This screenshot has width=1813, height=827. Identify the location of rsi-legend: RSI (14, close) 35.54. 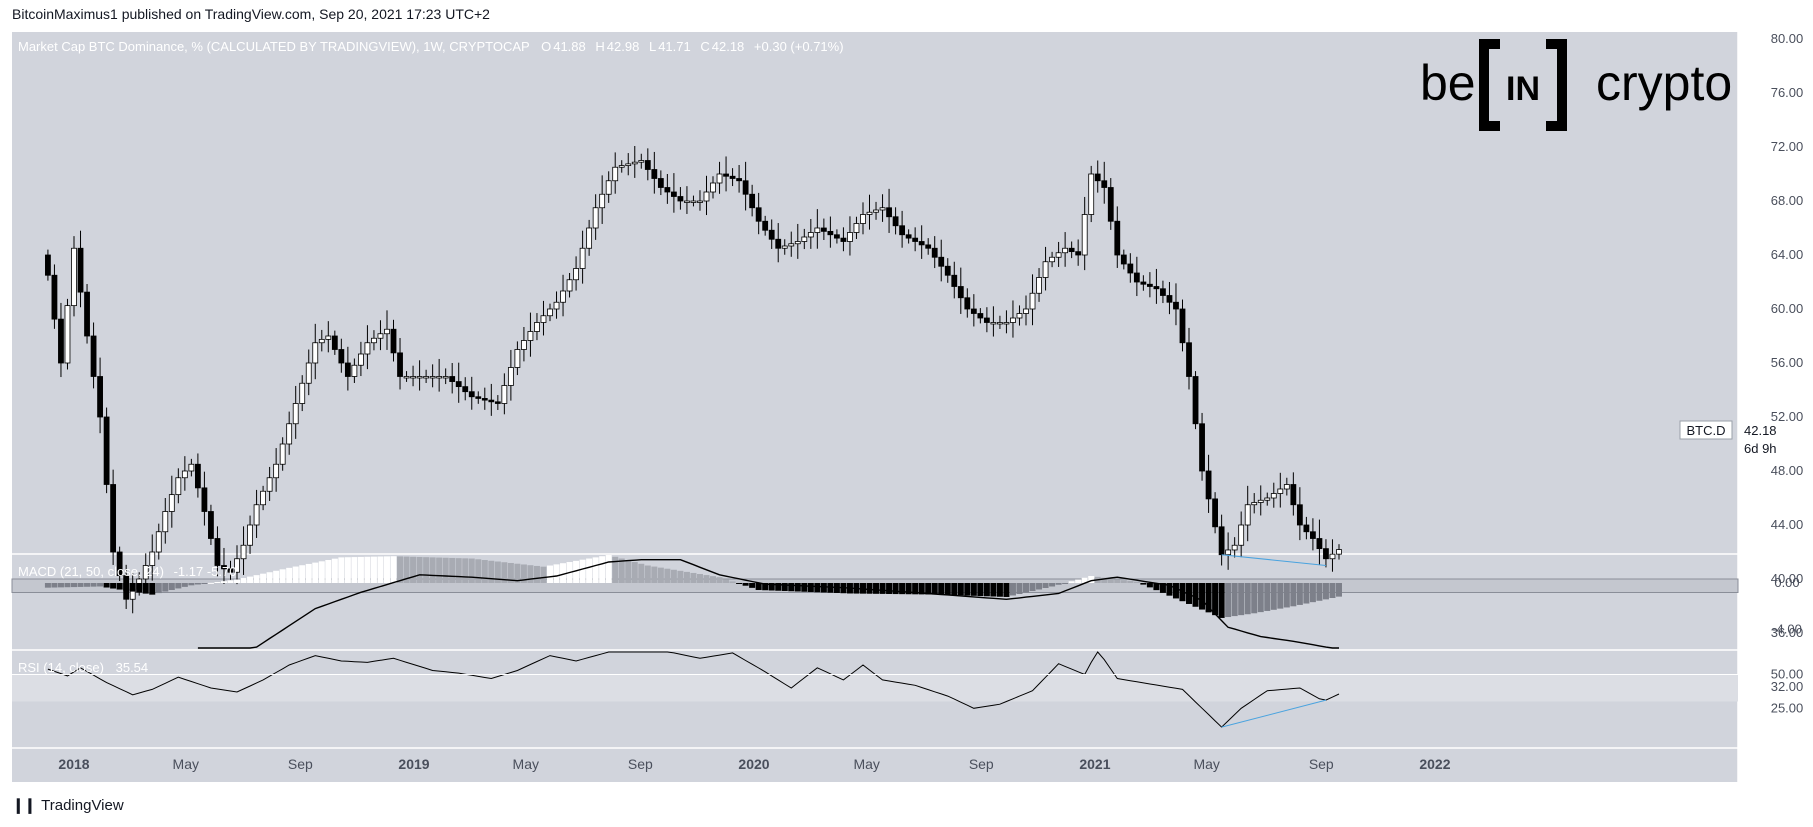
(83, 667).